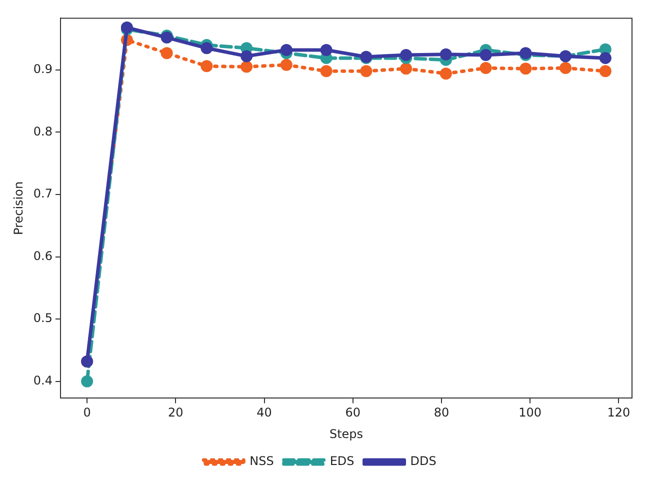 The height and width of the screenshot is (489, 654). What do you see at coordinates (42, 381) in the screenshot?
I see `y-tick-label: 0.4` at bounding box center [42, 381].